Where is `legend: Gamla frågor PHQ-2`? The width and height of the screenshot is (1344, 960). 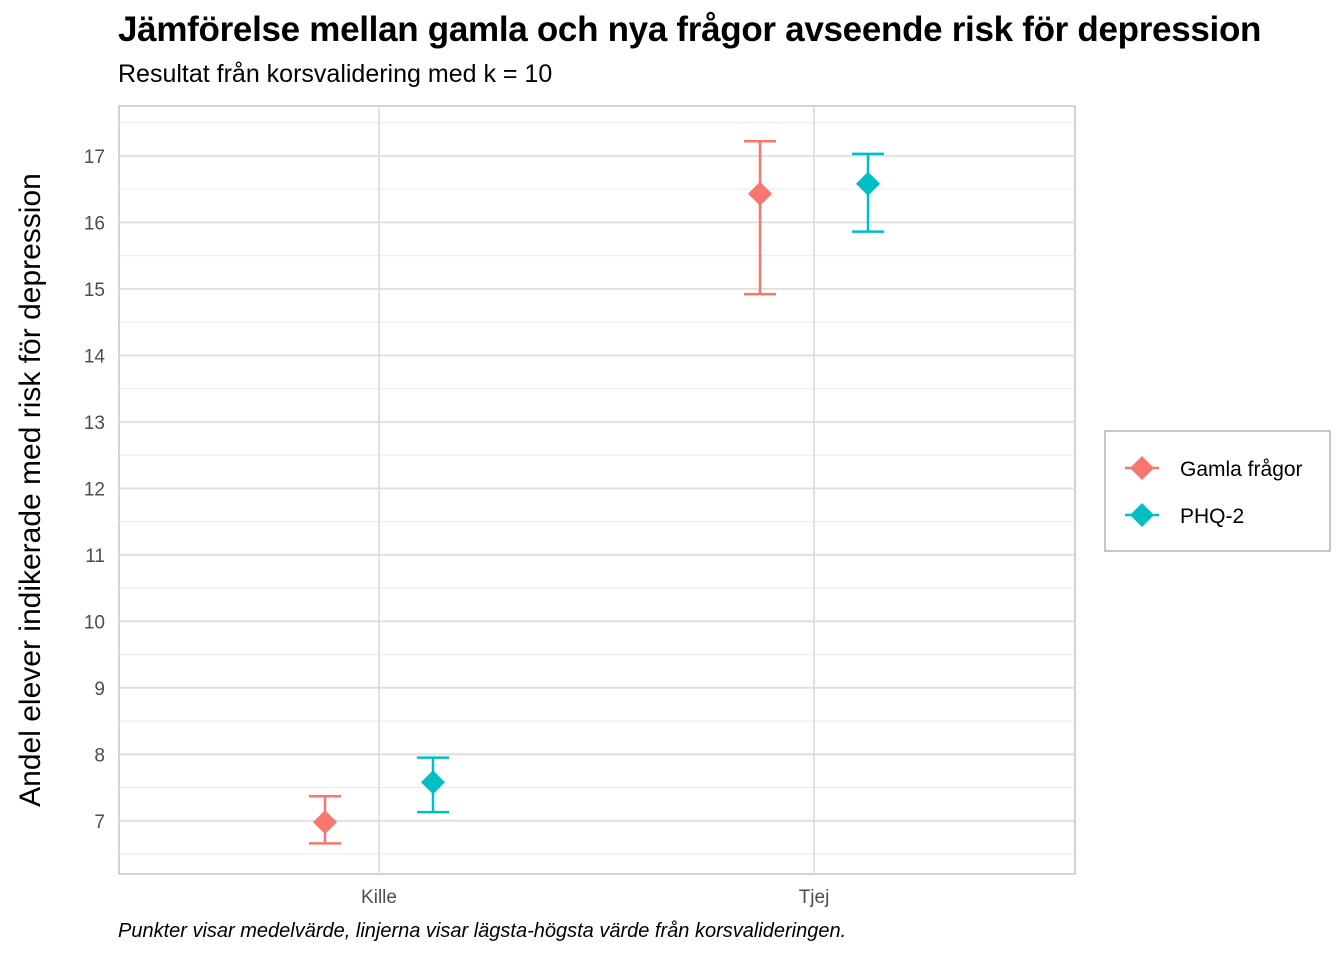 legend: Gamla frågor PHQ-2 is located at coordinates (1217, 491).